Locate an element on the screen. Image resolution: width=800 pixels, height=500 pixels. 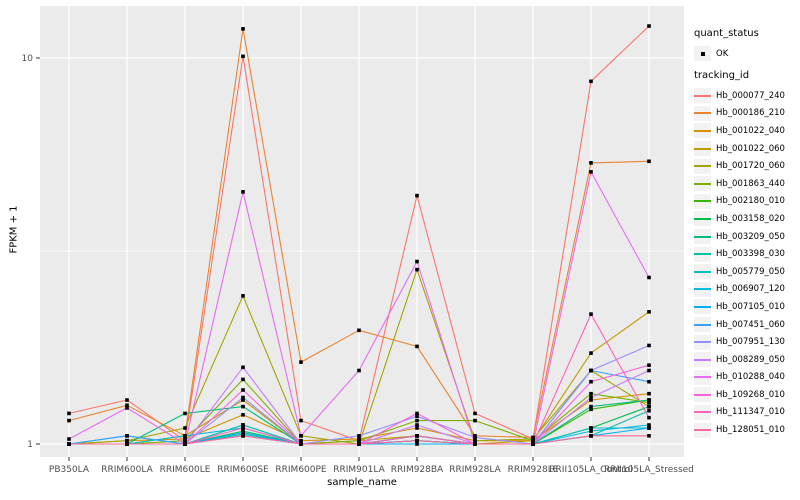
legend-entry: Hb_007951_130 is located at coordinates (739, 342).